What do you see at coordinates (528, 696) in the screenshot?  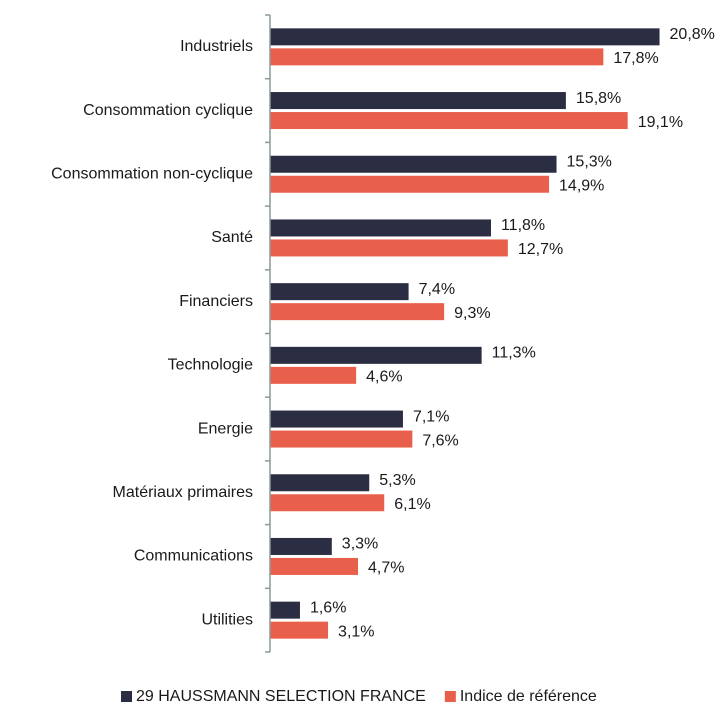 I see `legend-label: Indice de référence` at bounding box center [528, 696].